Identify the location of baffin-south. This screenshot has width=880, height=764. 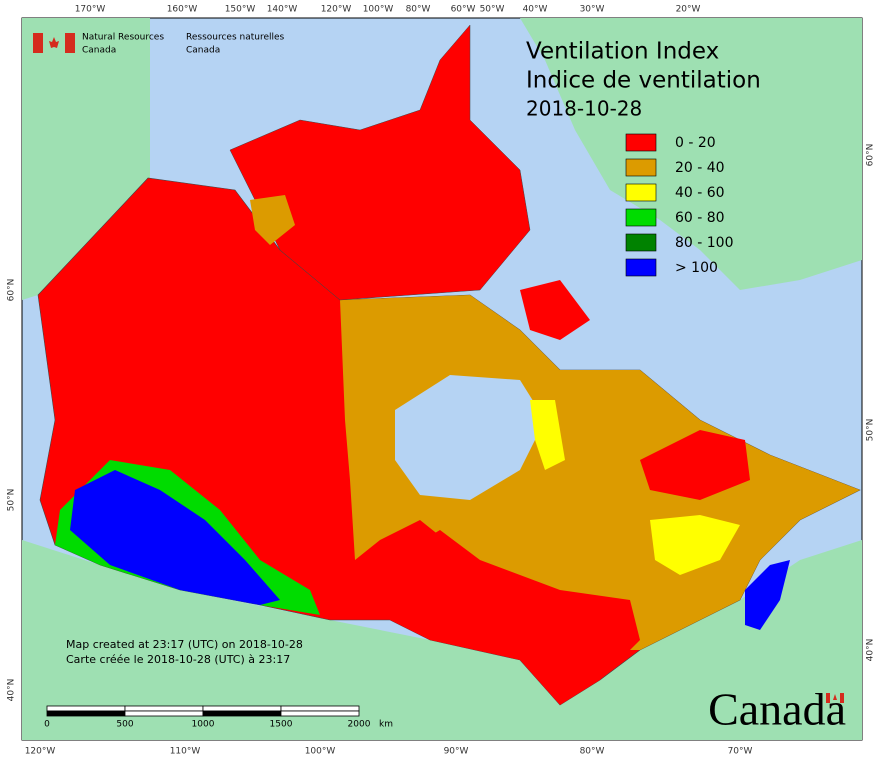
(555, 310).